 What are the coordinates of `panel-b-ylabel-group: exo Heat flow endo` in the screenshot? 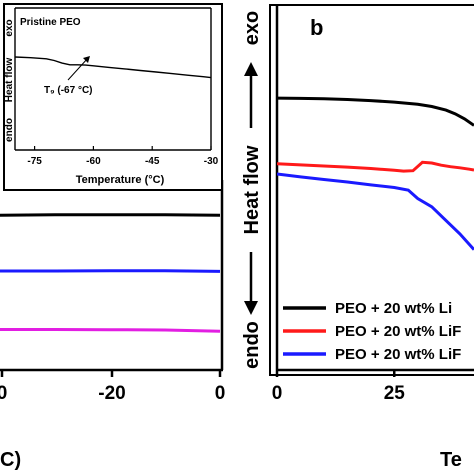 It's located at (252, 190).